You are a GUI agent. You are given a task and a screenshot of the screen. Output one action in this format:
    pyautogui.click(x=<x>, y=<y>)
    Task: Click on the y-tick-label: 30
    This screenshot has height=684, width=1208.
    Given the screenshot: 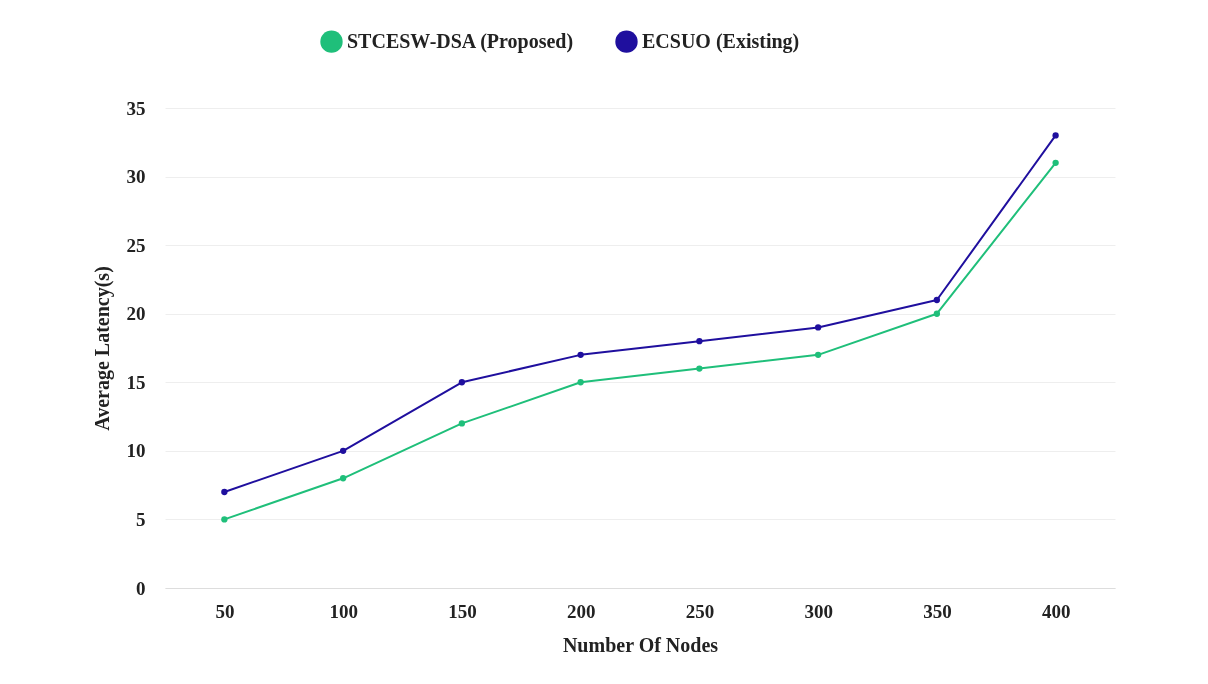 What is the action you would take?
    pyautogui.click(x=136, y=177)
    